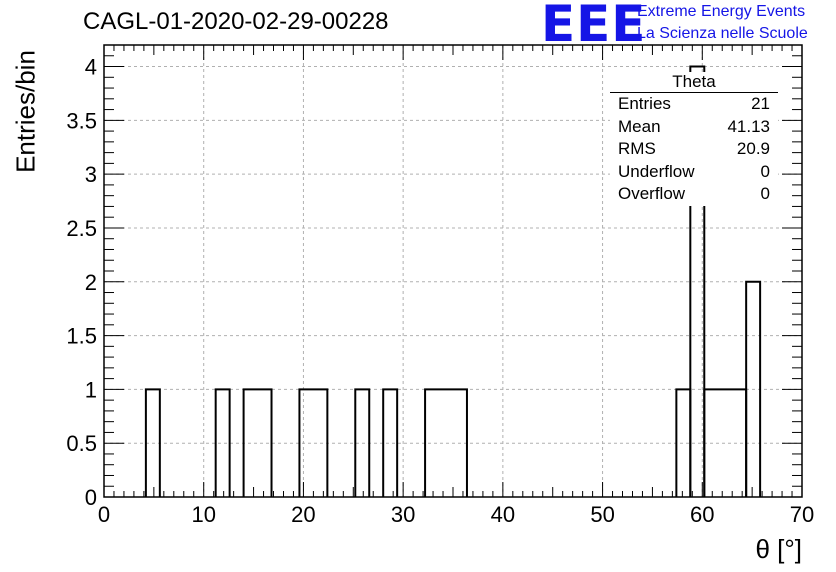 The image size is (836, 572). What do you see at coordinates (104, 514) in the screenshot?
I see `x-tick-label: 0` at bounding box center [104, 514].